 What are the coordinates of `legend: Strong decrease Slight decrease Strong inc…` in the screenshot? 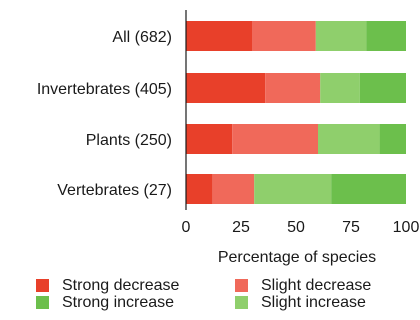 It's located at (203, 294).